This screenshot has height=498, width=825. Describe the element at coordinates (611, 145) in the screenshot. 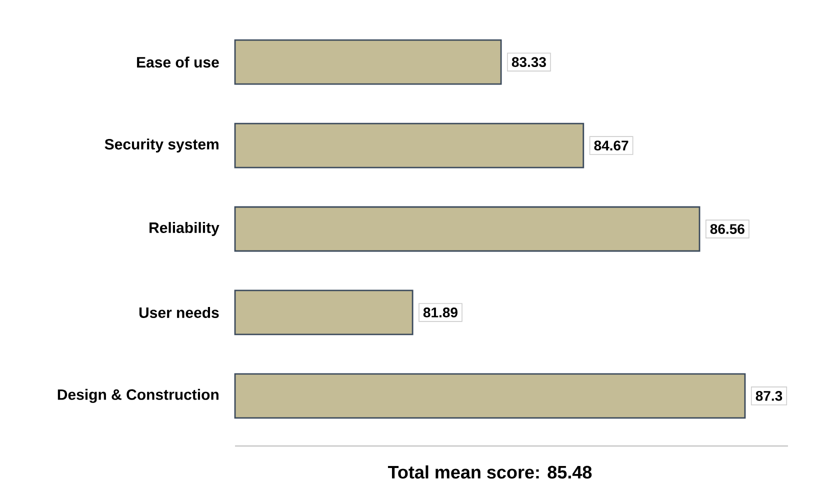

I see `data-label: 84.67` at that location.